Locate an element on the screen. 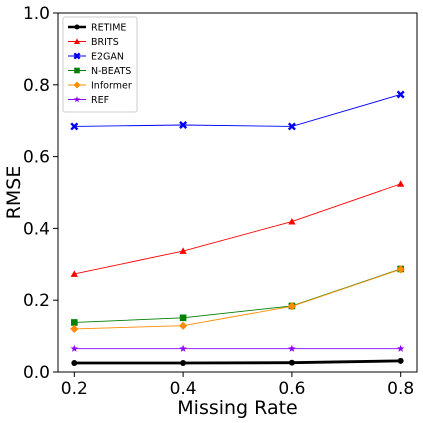 The image size is (423, 423). x-axis-label: Missing Rate is located at coordinates (237, 408).